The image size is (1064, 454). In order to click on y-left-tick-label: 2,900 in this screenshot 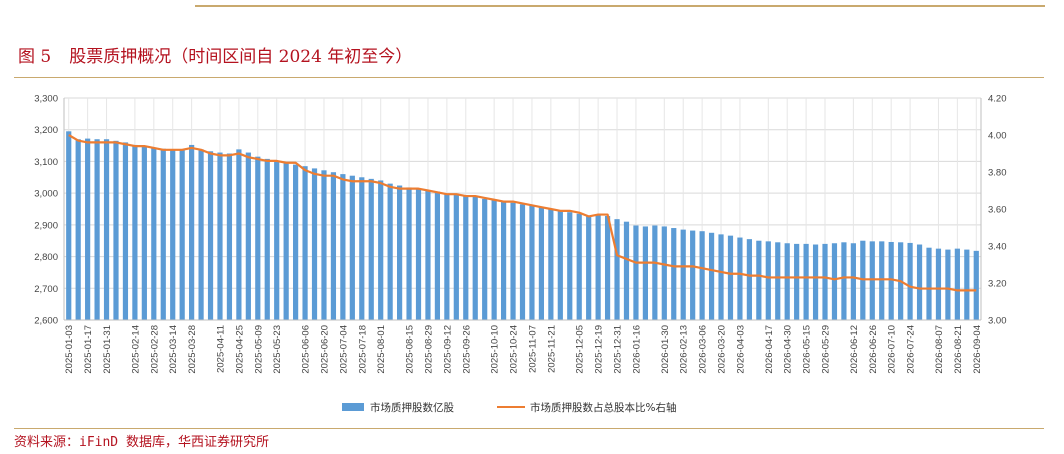, I will do `click(46, 225)`.